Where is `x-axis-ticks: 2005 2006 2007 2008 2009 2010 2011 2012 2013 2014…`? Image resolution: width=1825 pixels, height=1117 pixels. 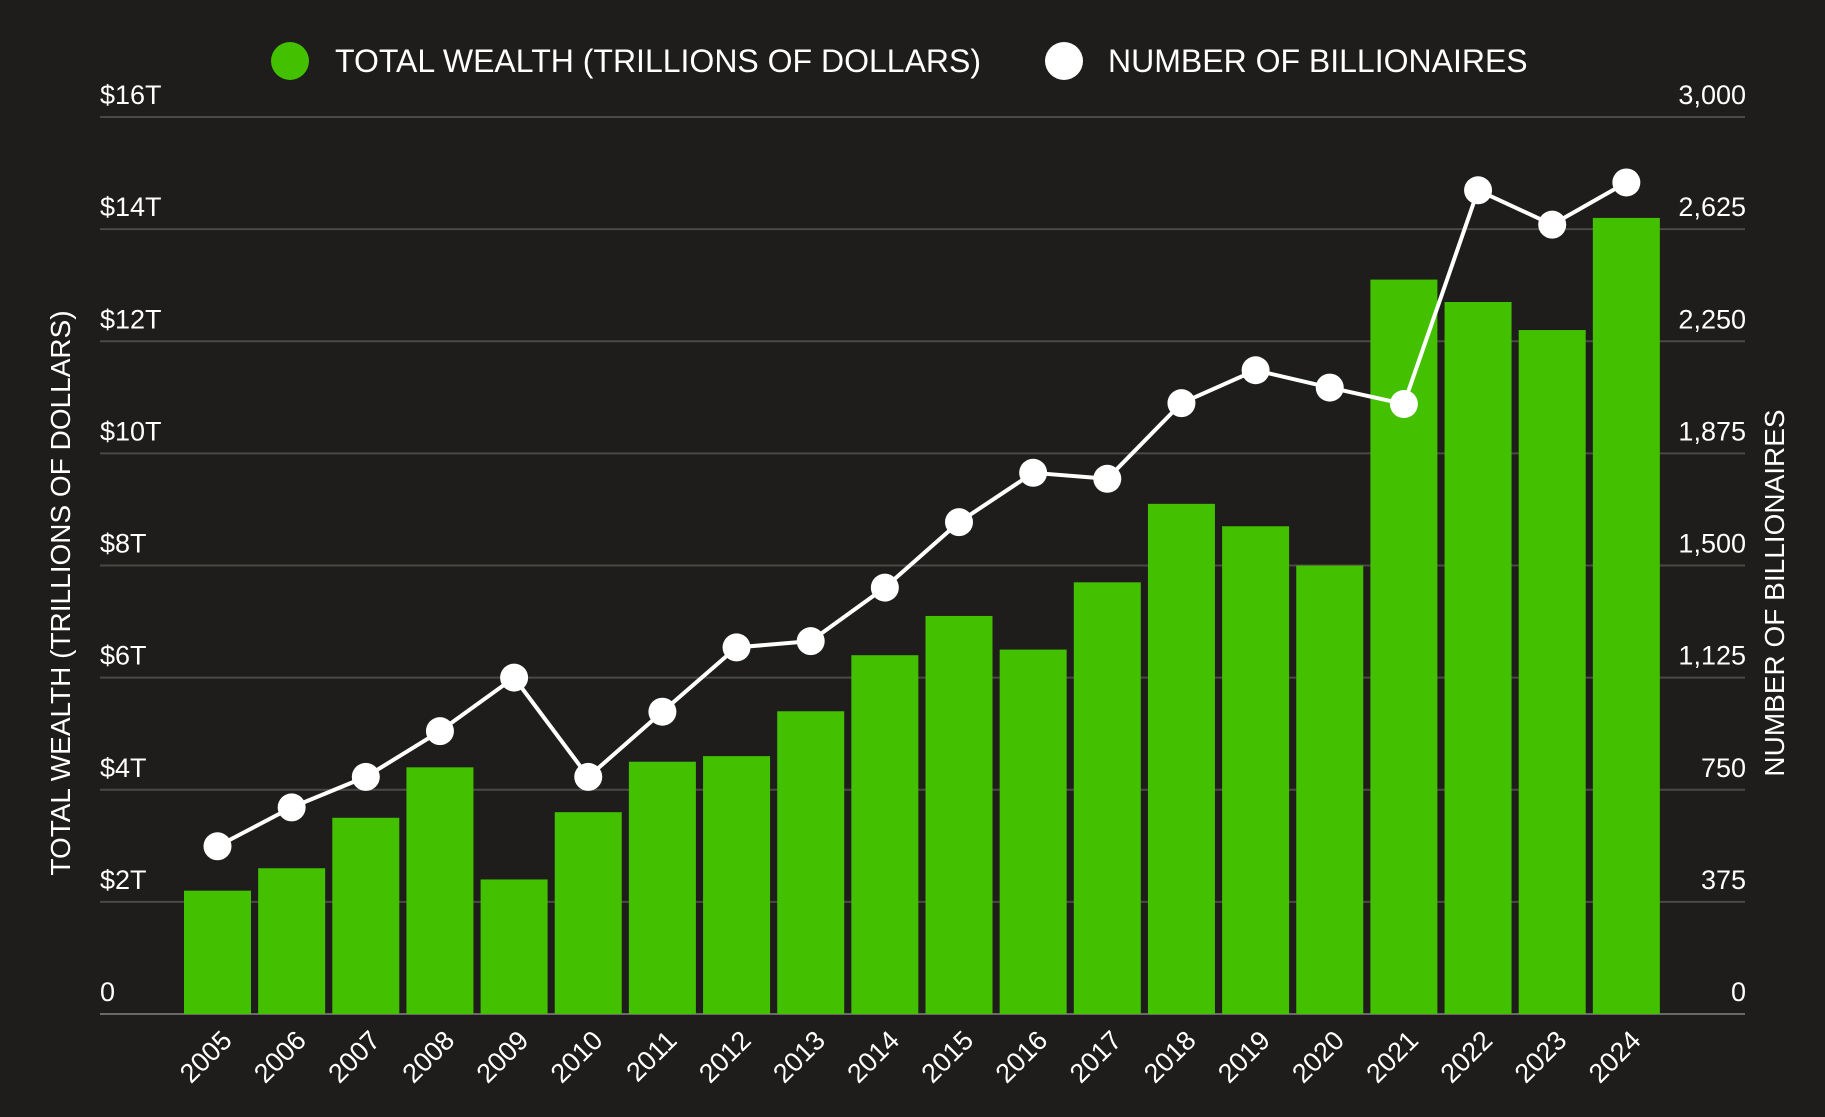
x-axis-ticks: 2005 2006 2007 2008 2009 2010 2011 2012 2013 2014… is located at coordinates (910, 1057).